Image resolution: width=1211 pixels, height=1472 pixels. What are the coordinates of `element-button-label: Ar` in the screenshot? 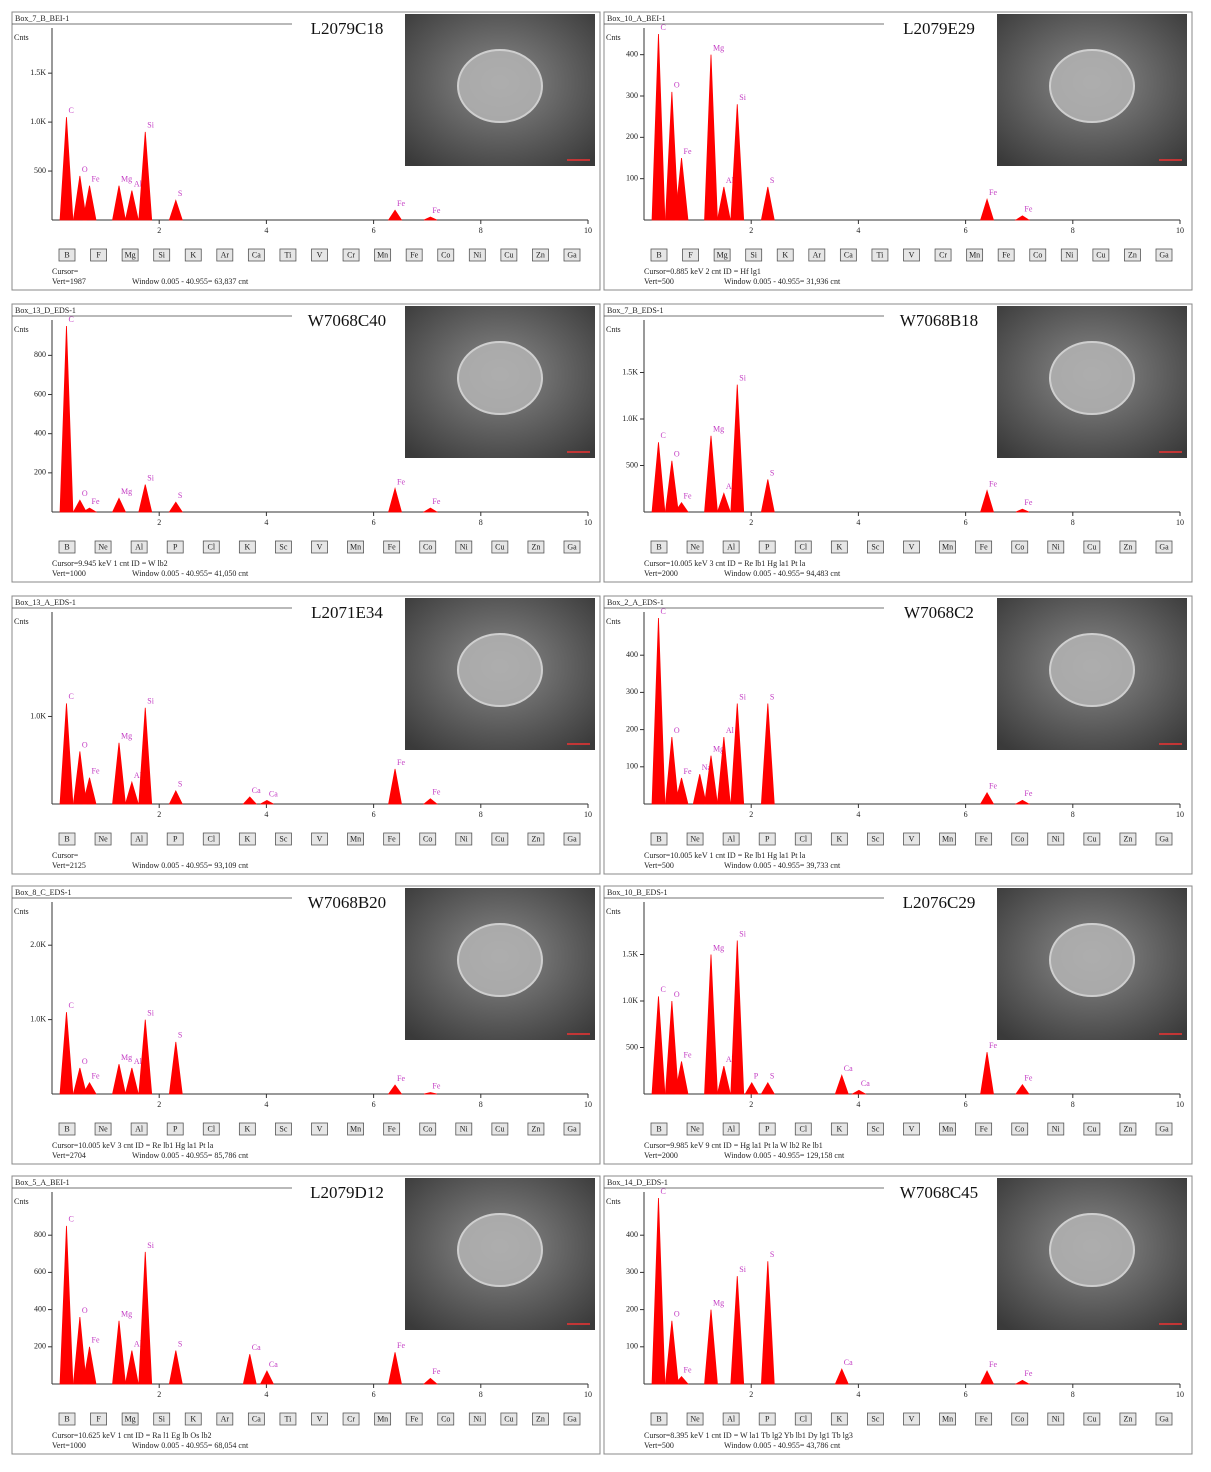 It's located at (817, 254).